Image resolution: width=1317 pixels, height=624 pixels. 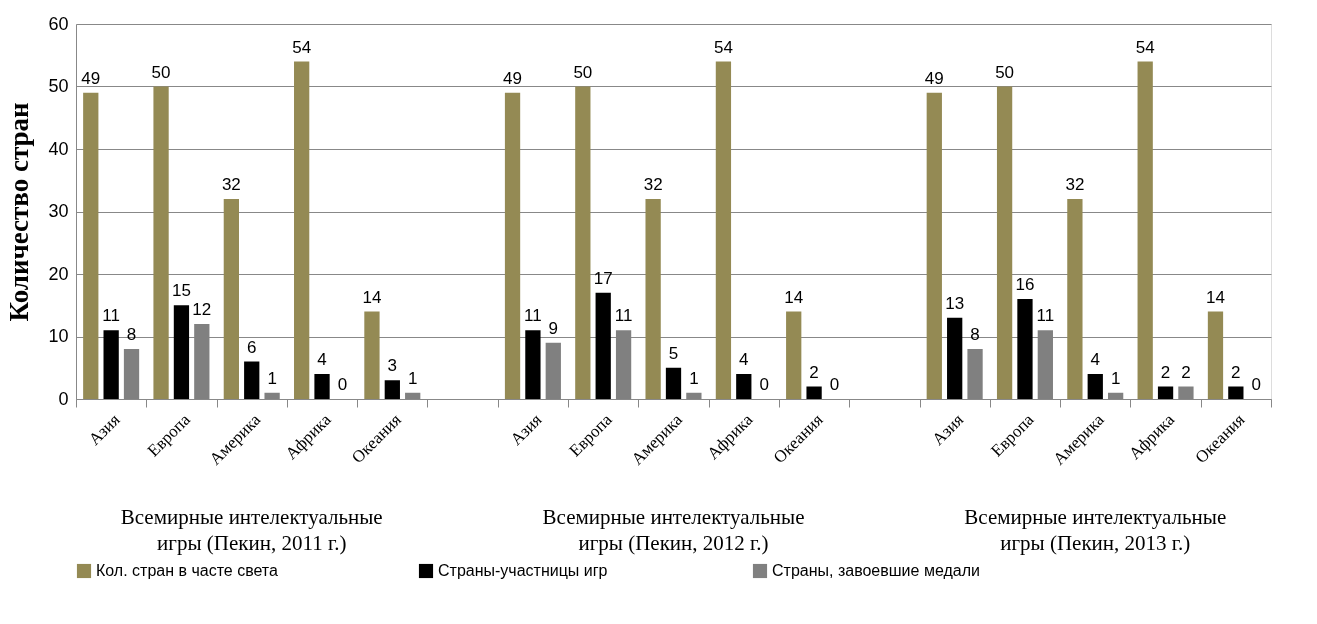 I want to click on data-label: 15, so click(x=181, y=291).